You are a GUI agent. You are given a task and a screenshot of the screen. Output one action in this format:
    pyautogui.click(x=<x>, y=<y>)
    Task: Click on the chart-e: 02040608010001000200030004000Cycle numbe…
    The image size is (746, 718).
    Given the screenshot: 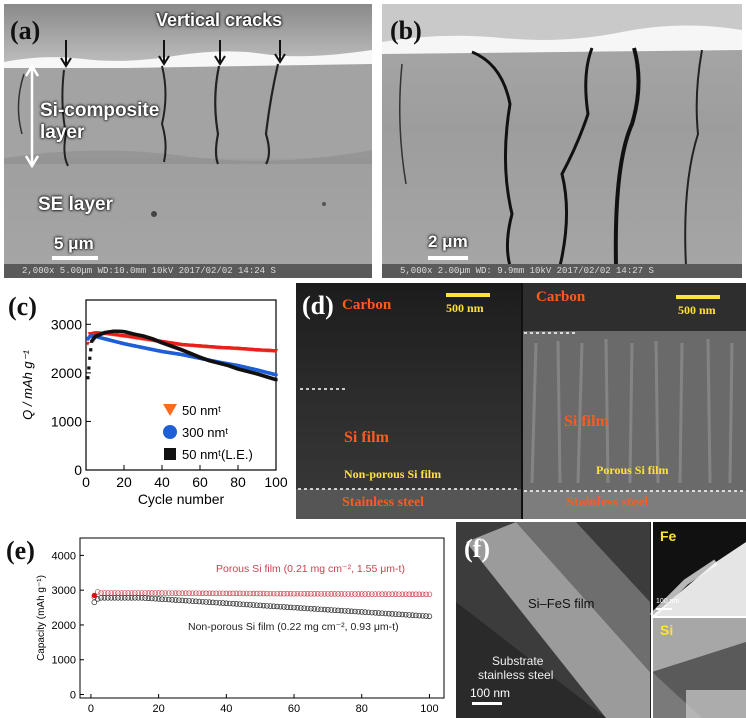 What is the action you would take?
    pyautogui.click(x=240, y=627)
    